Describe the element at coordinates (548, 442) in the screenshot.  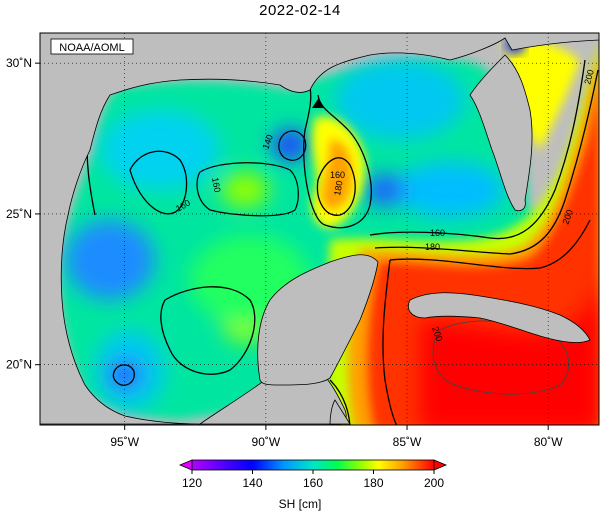
I see `lon-tick-label: 80˚W` at that location.